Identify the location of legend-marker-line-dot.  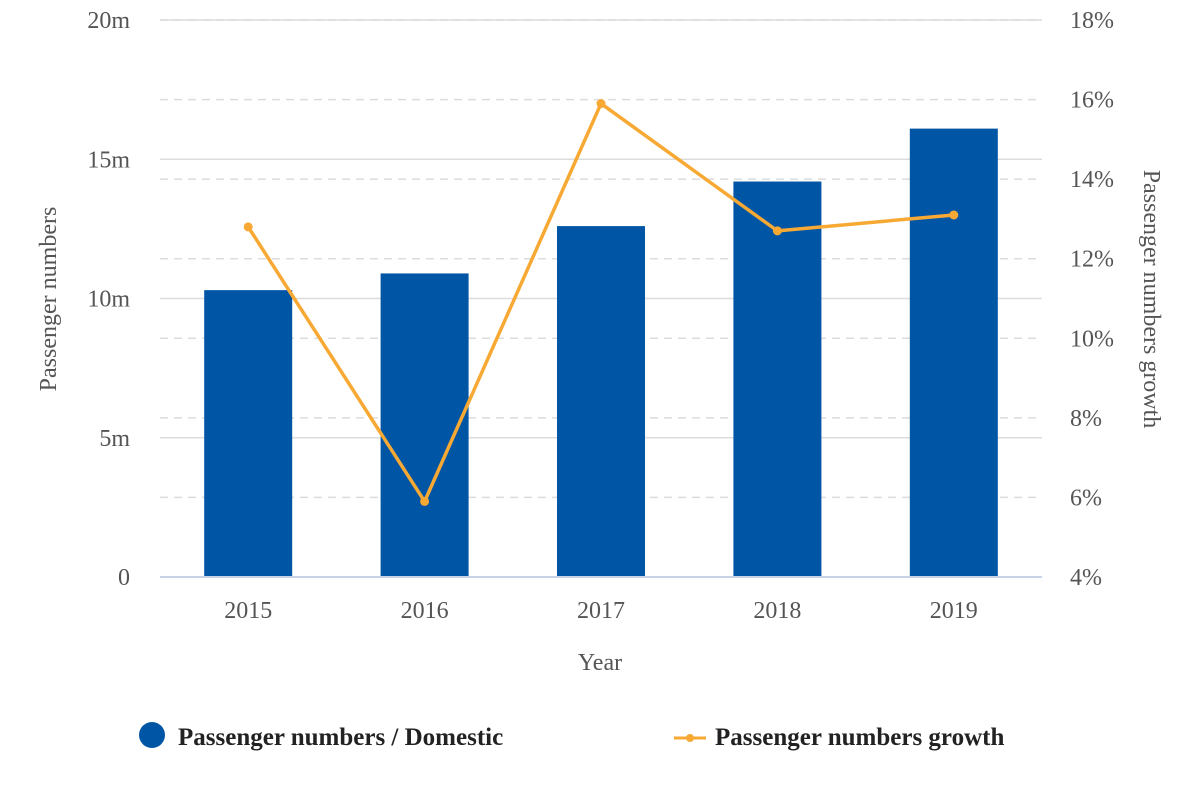
(690, 738).